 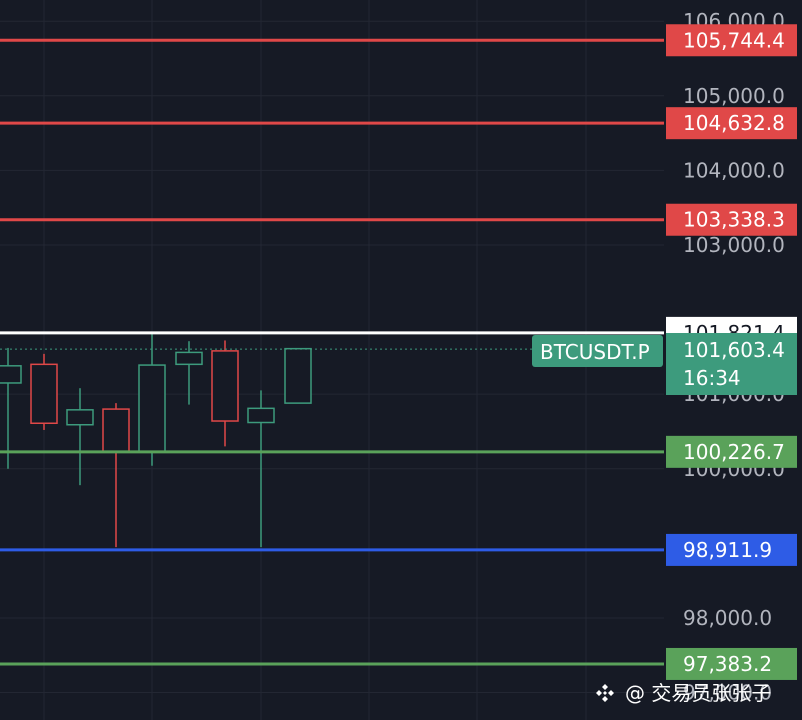 I want to click on candles, so click(x=156, y=440).